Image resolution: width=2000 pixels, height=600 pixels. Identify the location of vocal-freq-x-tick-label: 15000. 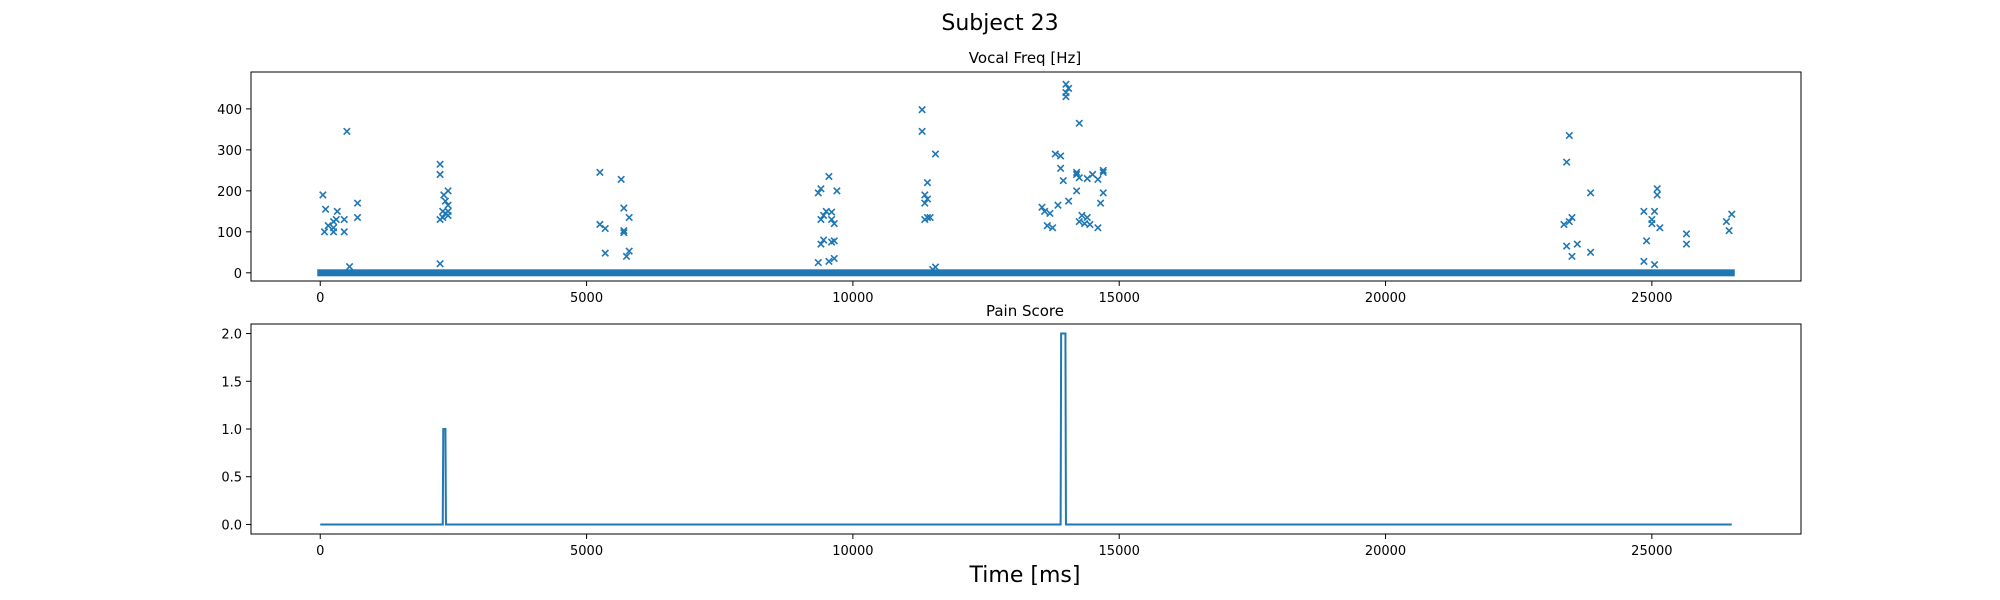
(1119, 298).